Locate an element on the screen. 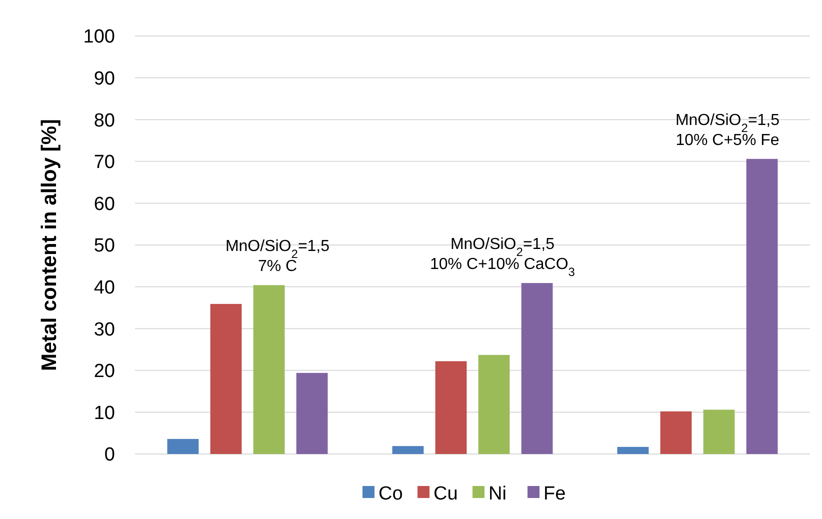 The height and width of the screenshot is (519, 822). y-tick-label: 60 is located at coordinates (104, 204).